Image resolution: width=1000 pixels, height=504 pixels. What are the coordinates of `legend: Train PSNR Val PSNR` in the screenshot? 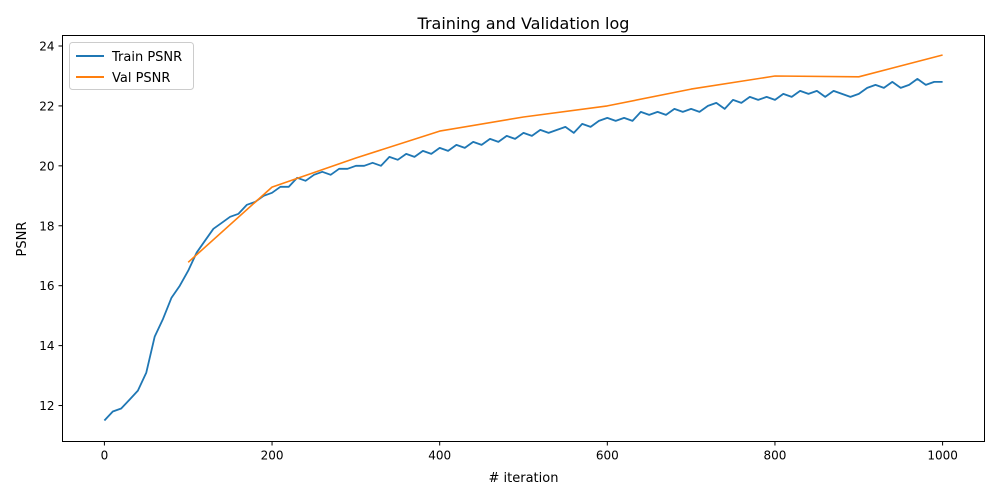 It's located at (131, 66).